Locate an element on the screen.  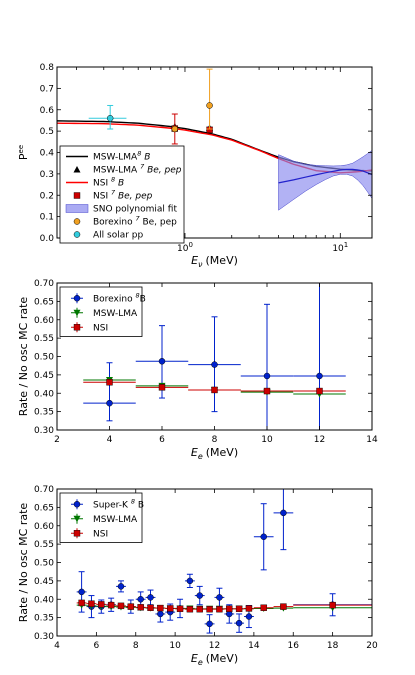
x-axis-label: Eν (MeV) is located at coordinates (214, 261).